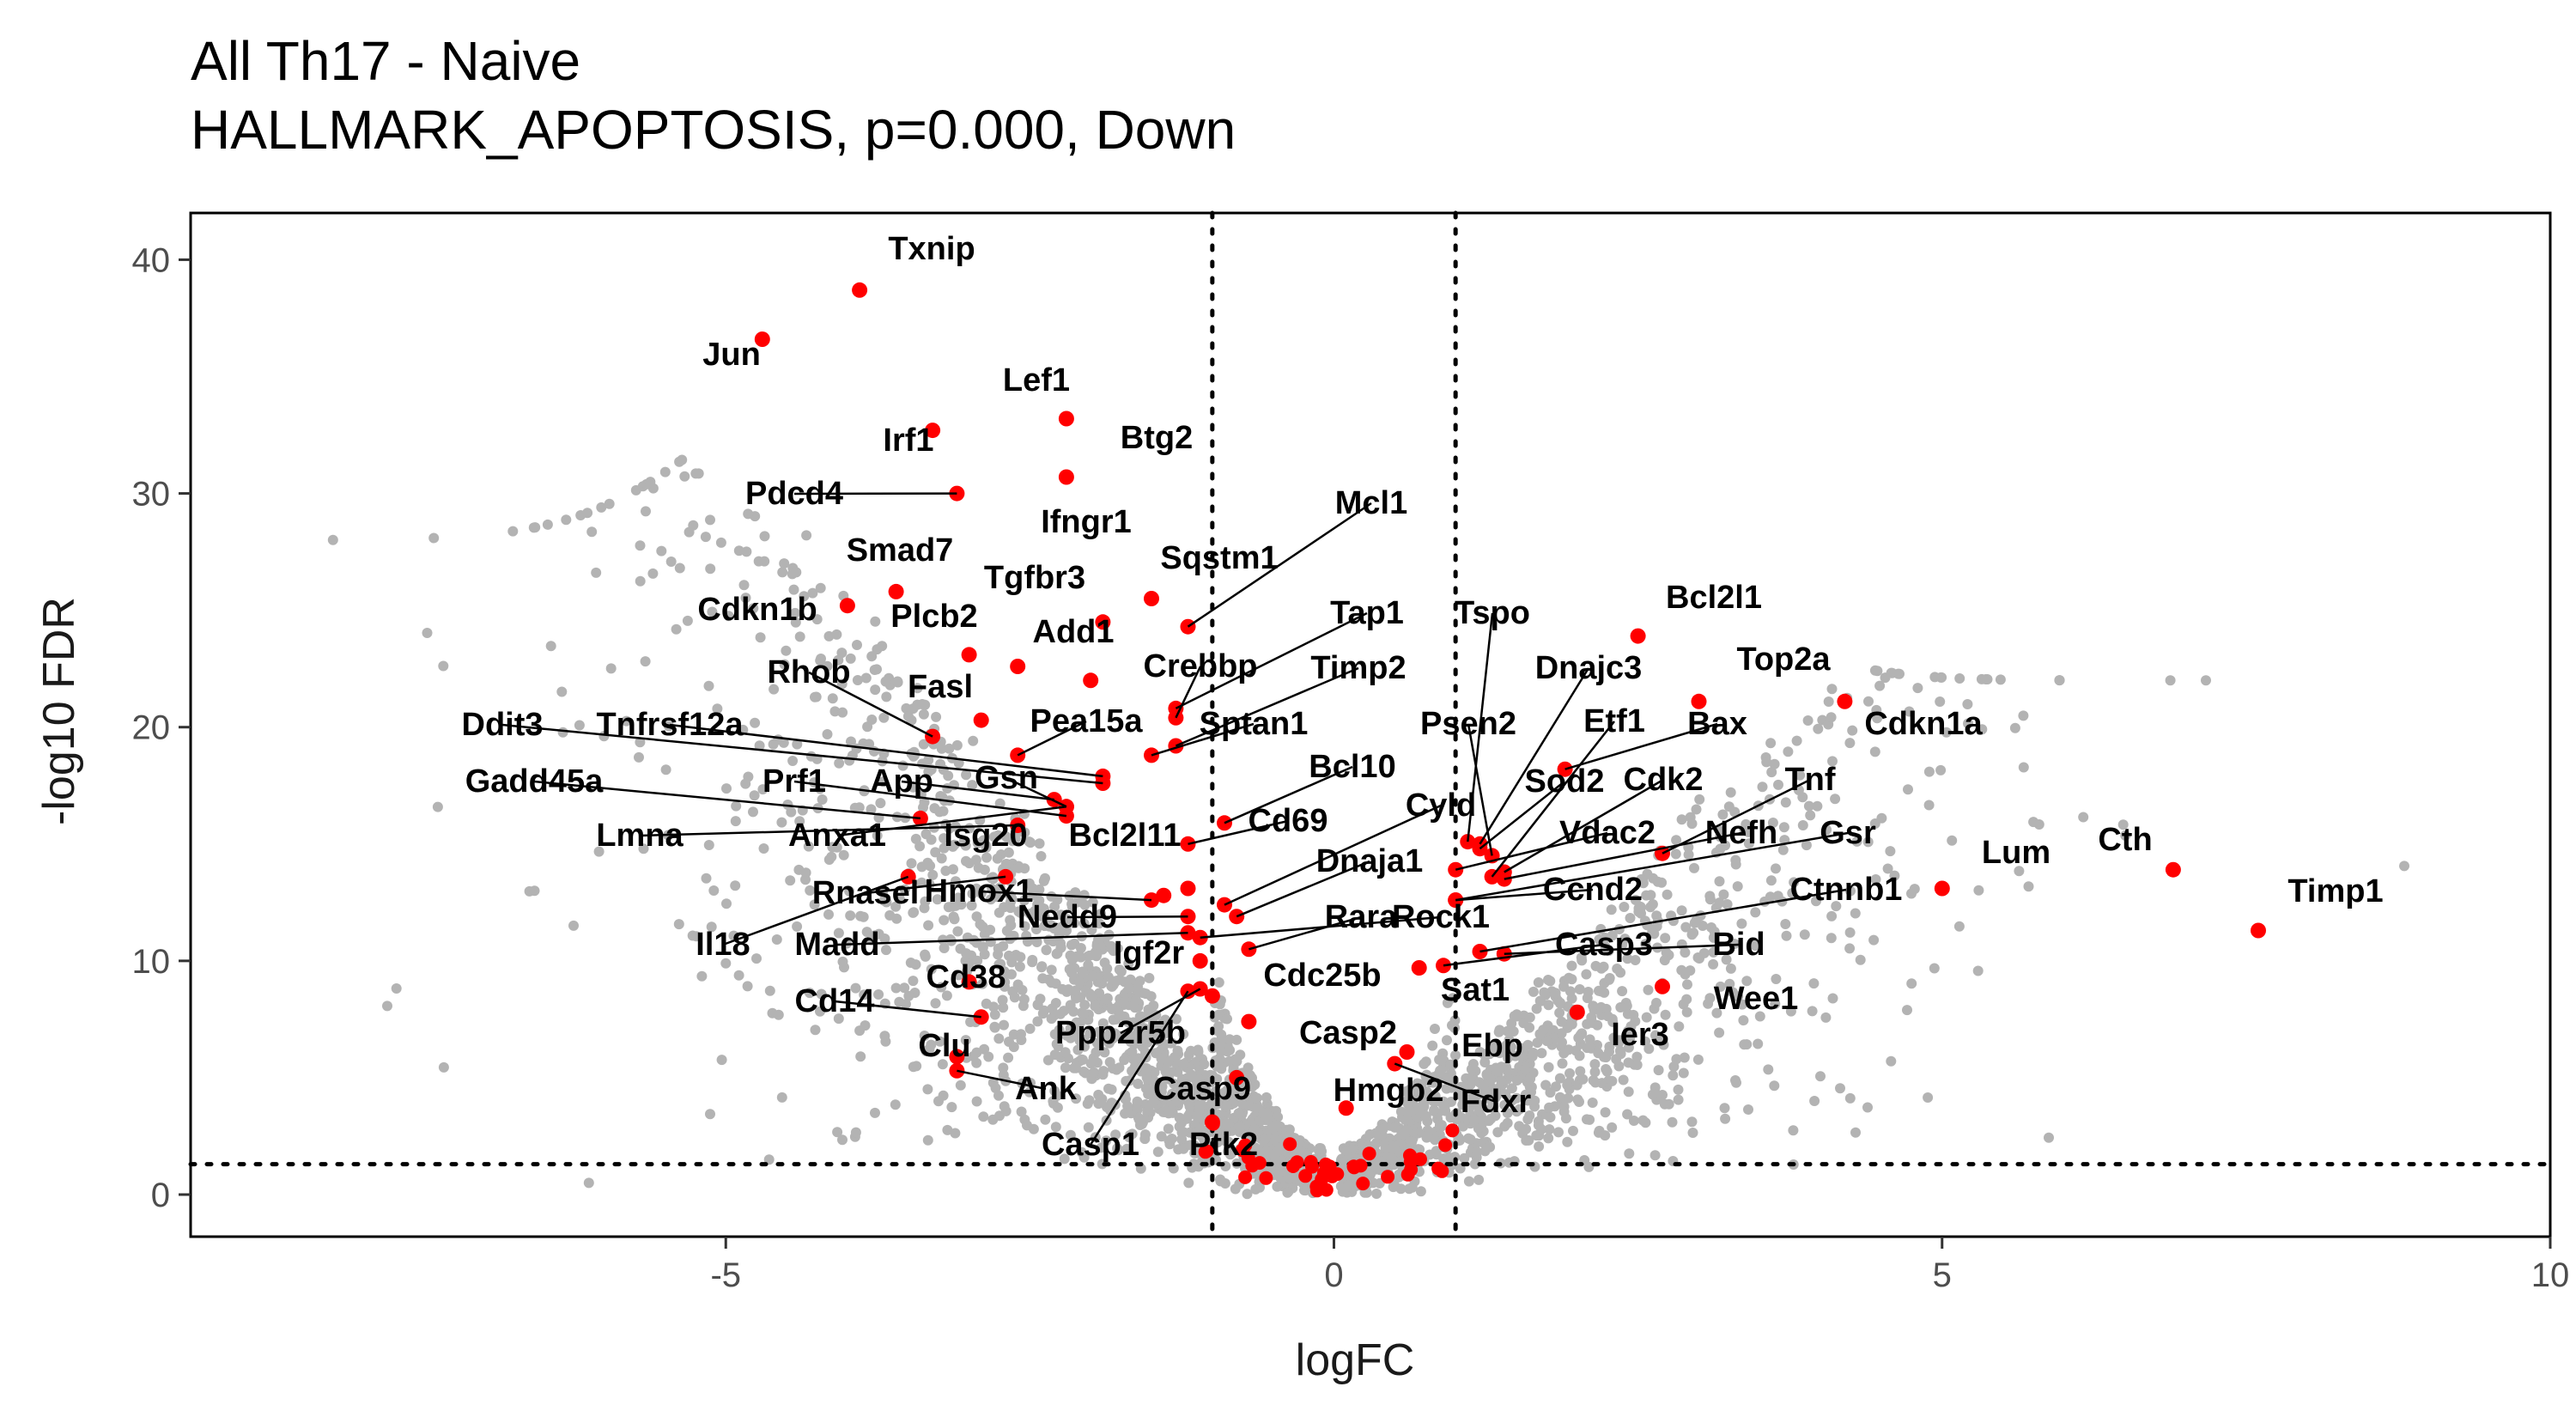  Describe the element at coordinates (1492, 1046) in the screenshot. I see `gene-label-ebp: Ebp` at that location.